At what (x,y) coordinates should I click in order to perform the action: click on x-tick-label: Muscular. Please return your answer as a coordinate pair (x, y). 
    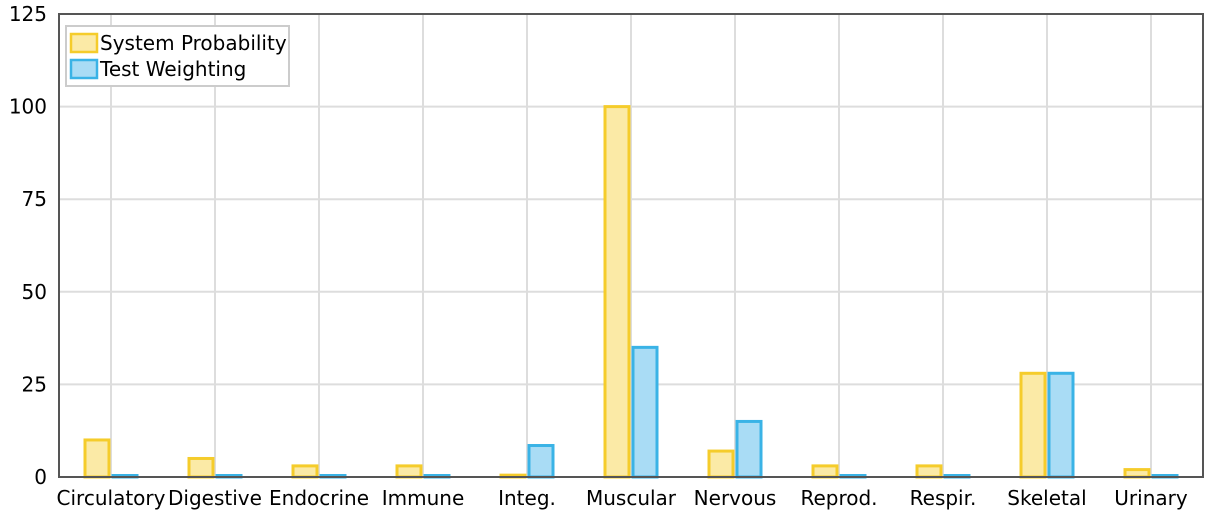
    Looking at the image, I should click on (631, 498).